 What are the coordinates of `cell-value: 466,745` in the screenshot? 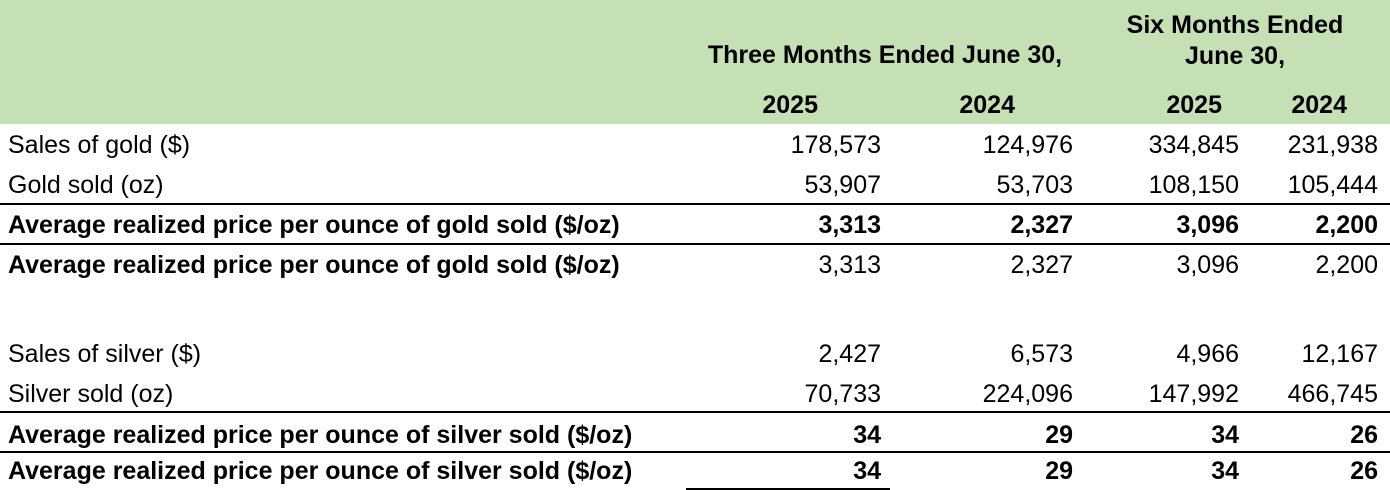 It's located at (1332, 394).